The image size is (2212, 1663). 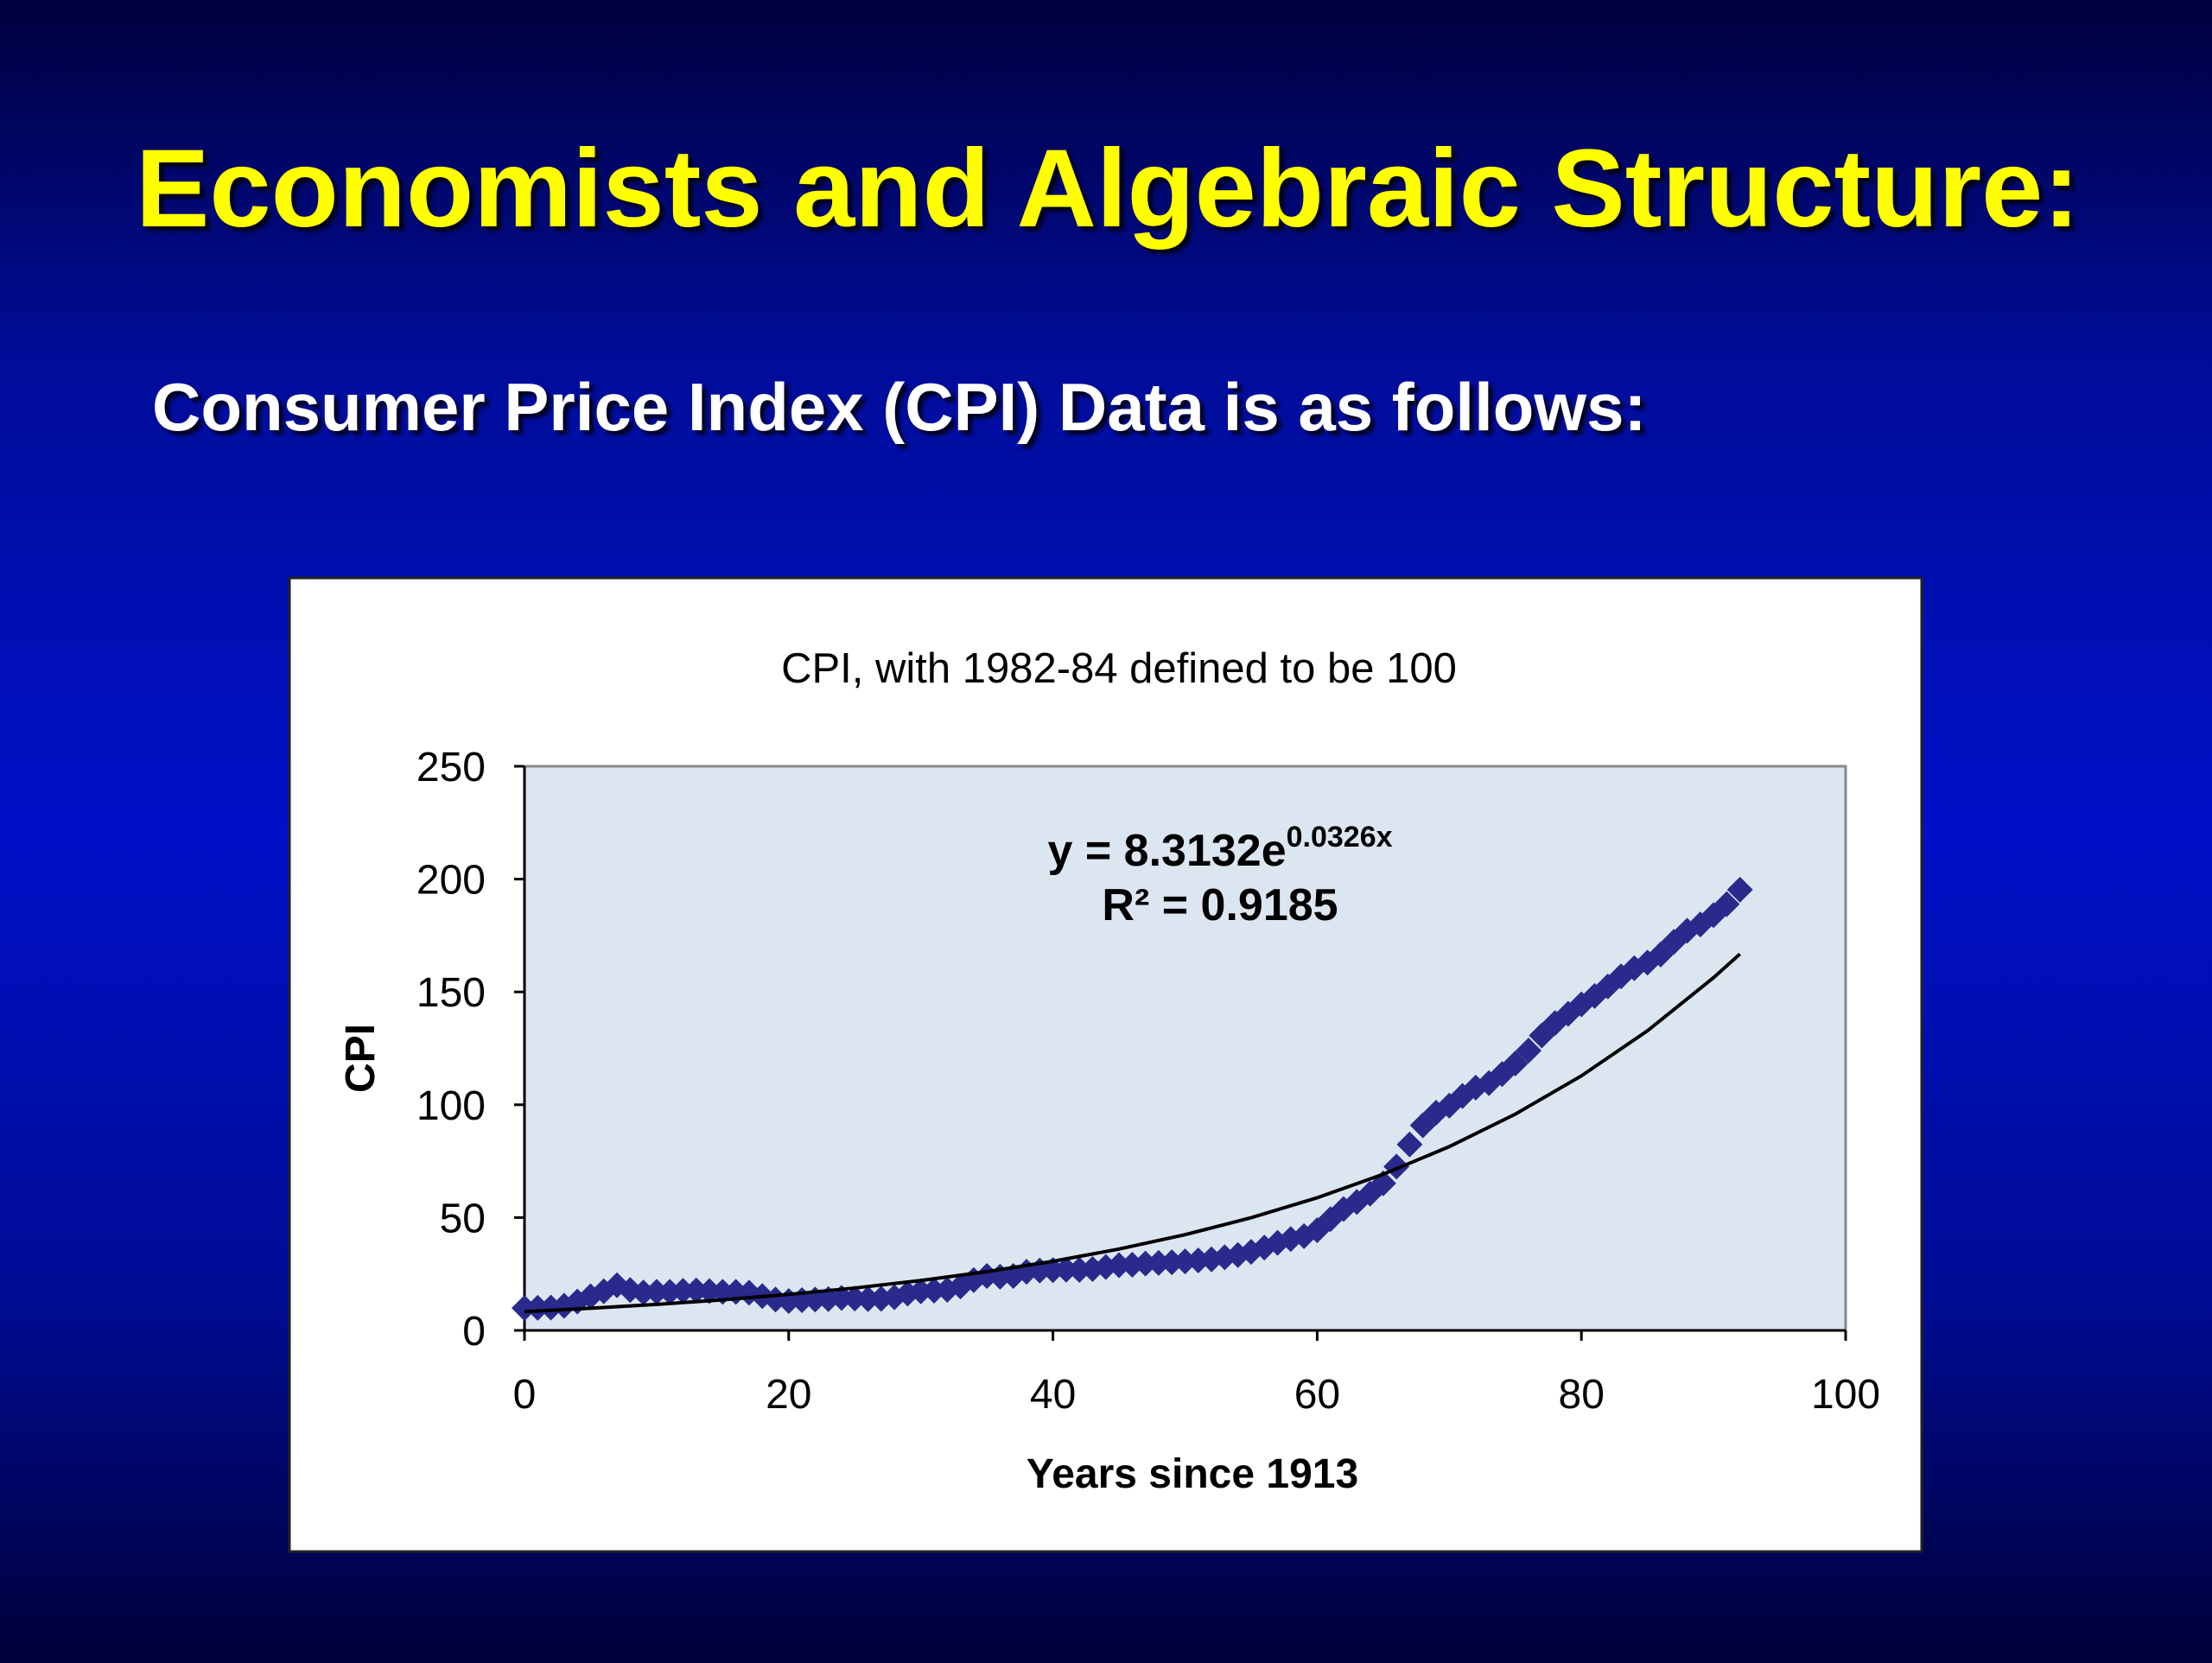 What do you see at coordinates (1846, 1395) in the screenshot?
I see `x-tick-label: 100` at bounding box center [1846, 1395].